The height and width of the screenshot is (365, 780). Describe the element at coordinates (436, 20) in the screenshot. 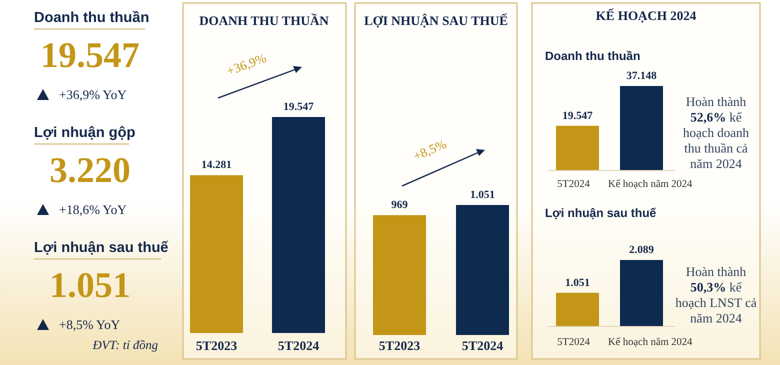

I see `chart-title: LỢI NHUẬN SAU THUẾ` at that location.